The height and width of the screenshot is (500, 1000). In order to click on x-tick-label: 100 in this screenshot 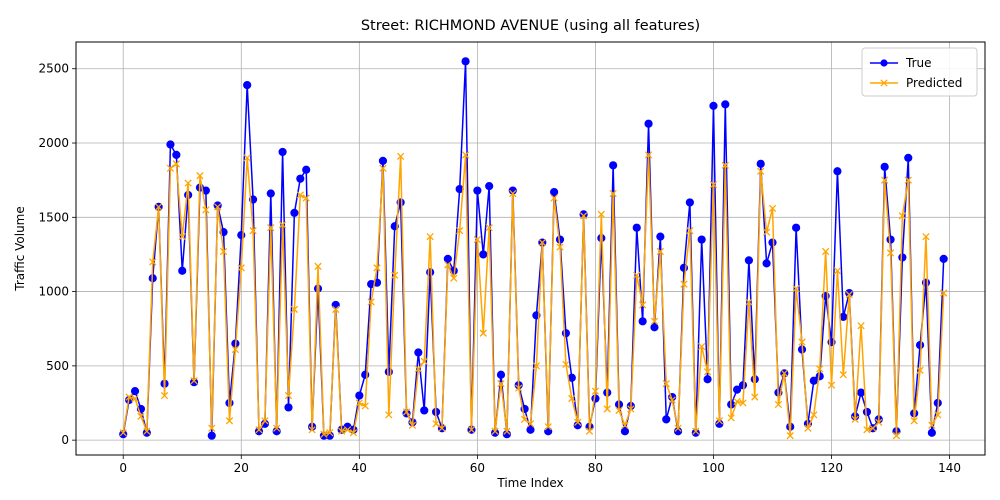, I will do `click(713, 468)`.